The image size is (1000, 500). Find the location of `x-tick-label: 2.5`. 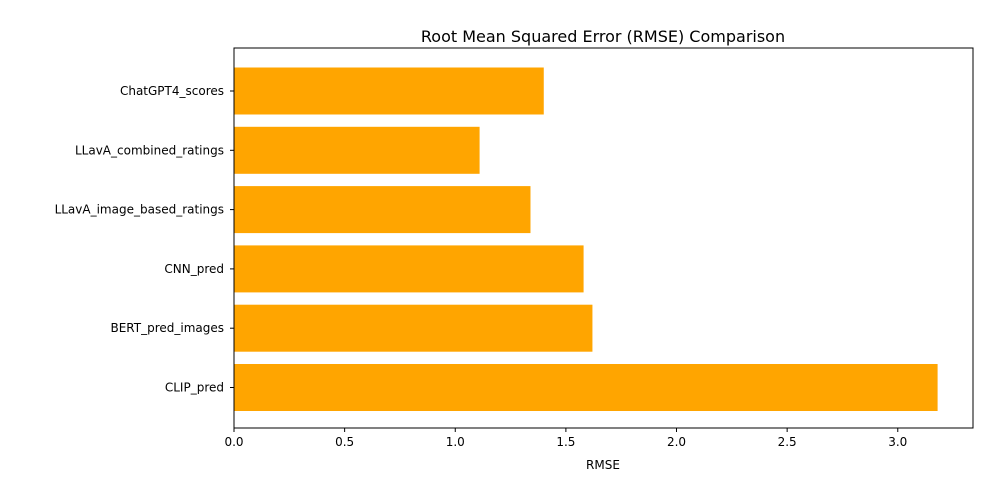

x-tick-label: 2.5 is located at coordinates (787, 442).